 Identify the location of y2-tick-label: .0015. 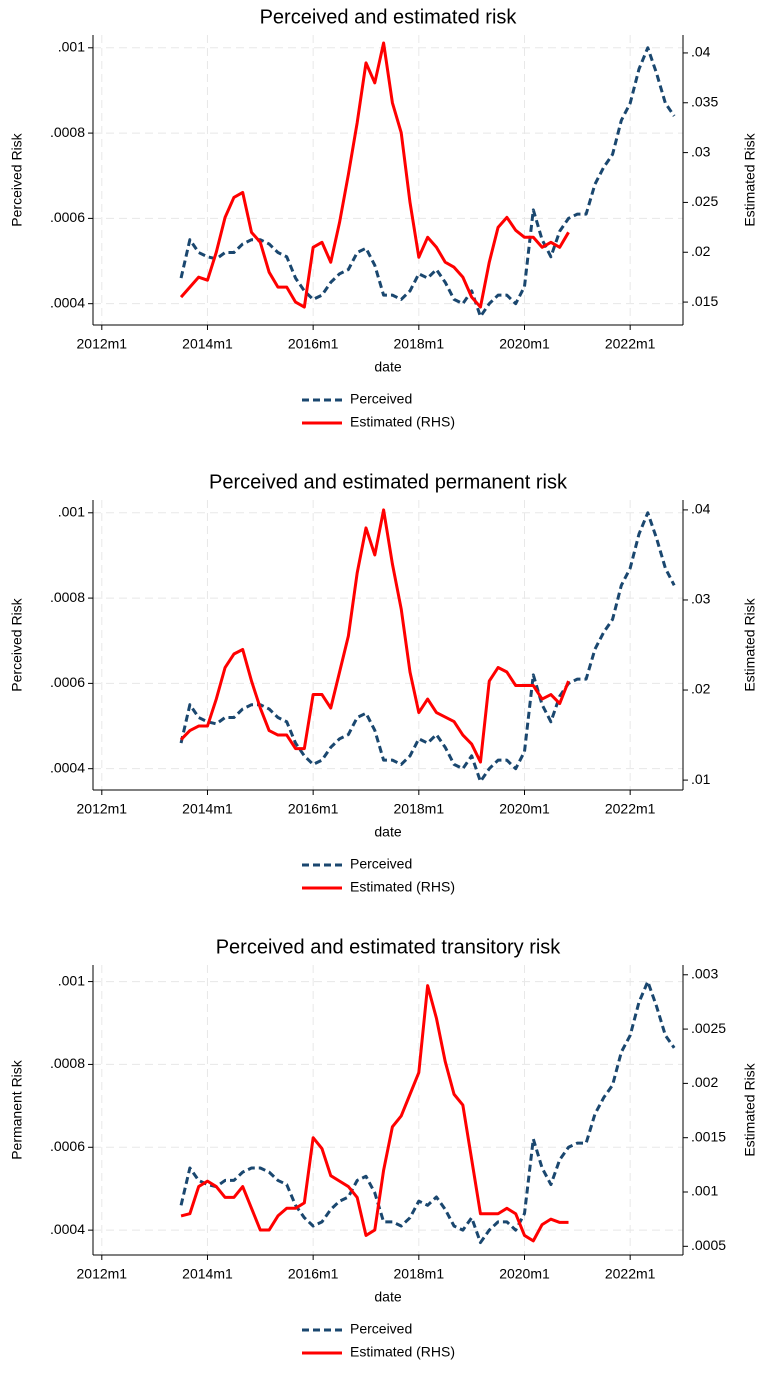
(708, 1136).